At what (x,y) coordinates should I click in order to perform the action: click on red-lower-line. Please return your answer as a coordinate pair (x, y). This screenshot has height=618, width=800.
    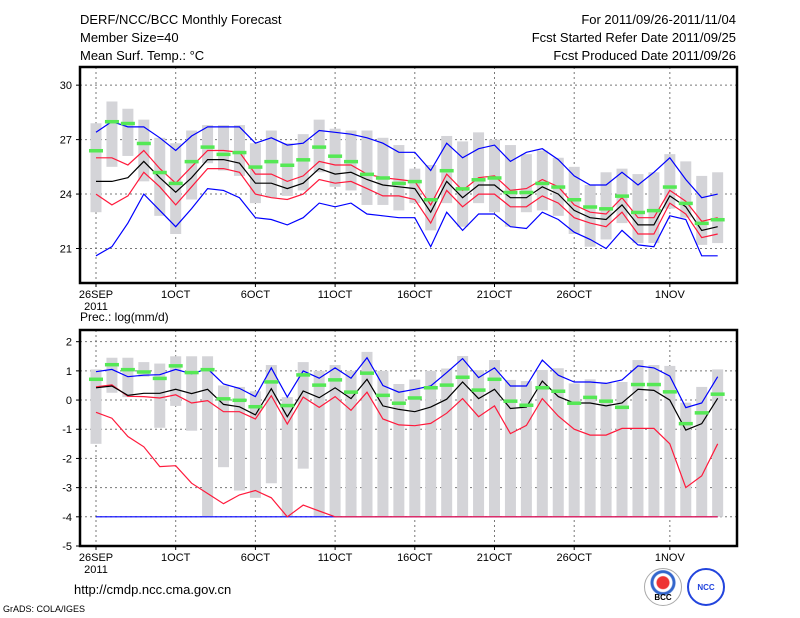
    Looking at the image, I should click on (406, 203).